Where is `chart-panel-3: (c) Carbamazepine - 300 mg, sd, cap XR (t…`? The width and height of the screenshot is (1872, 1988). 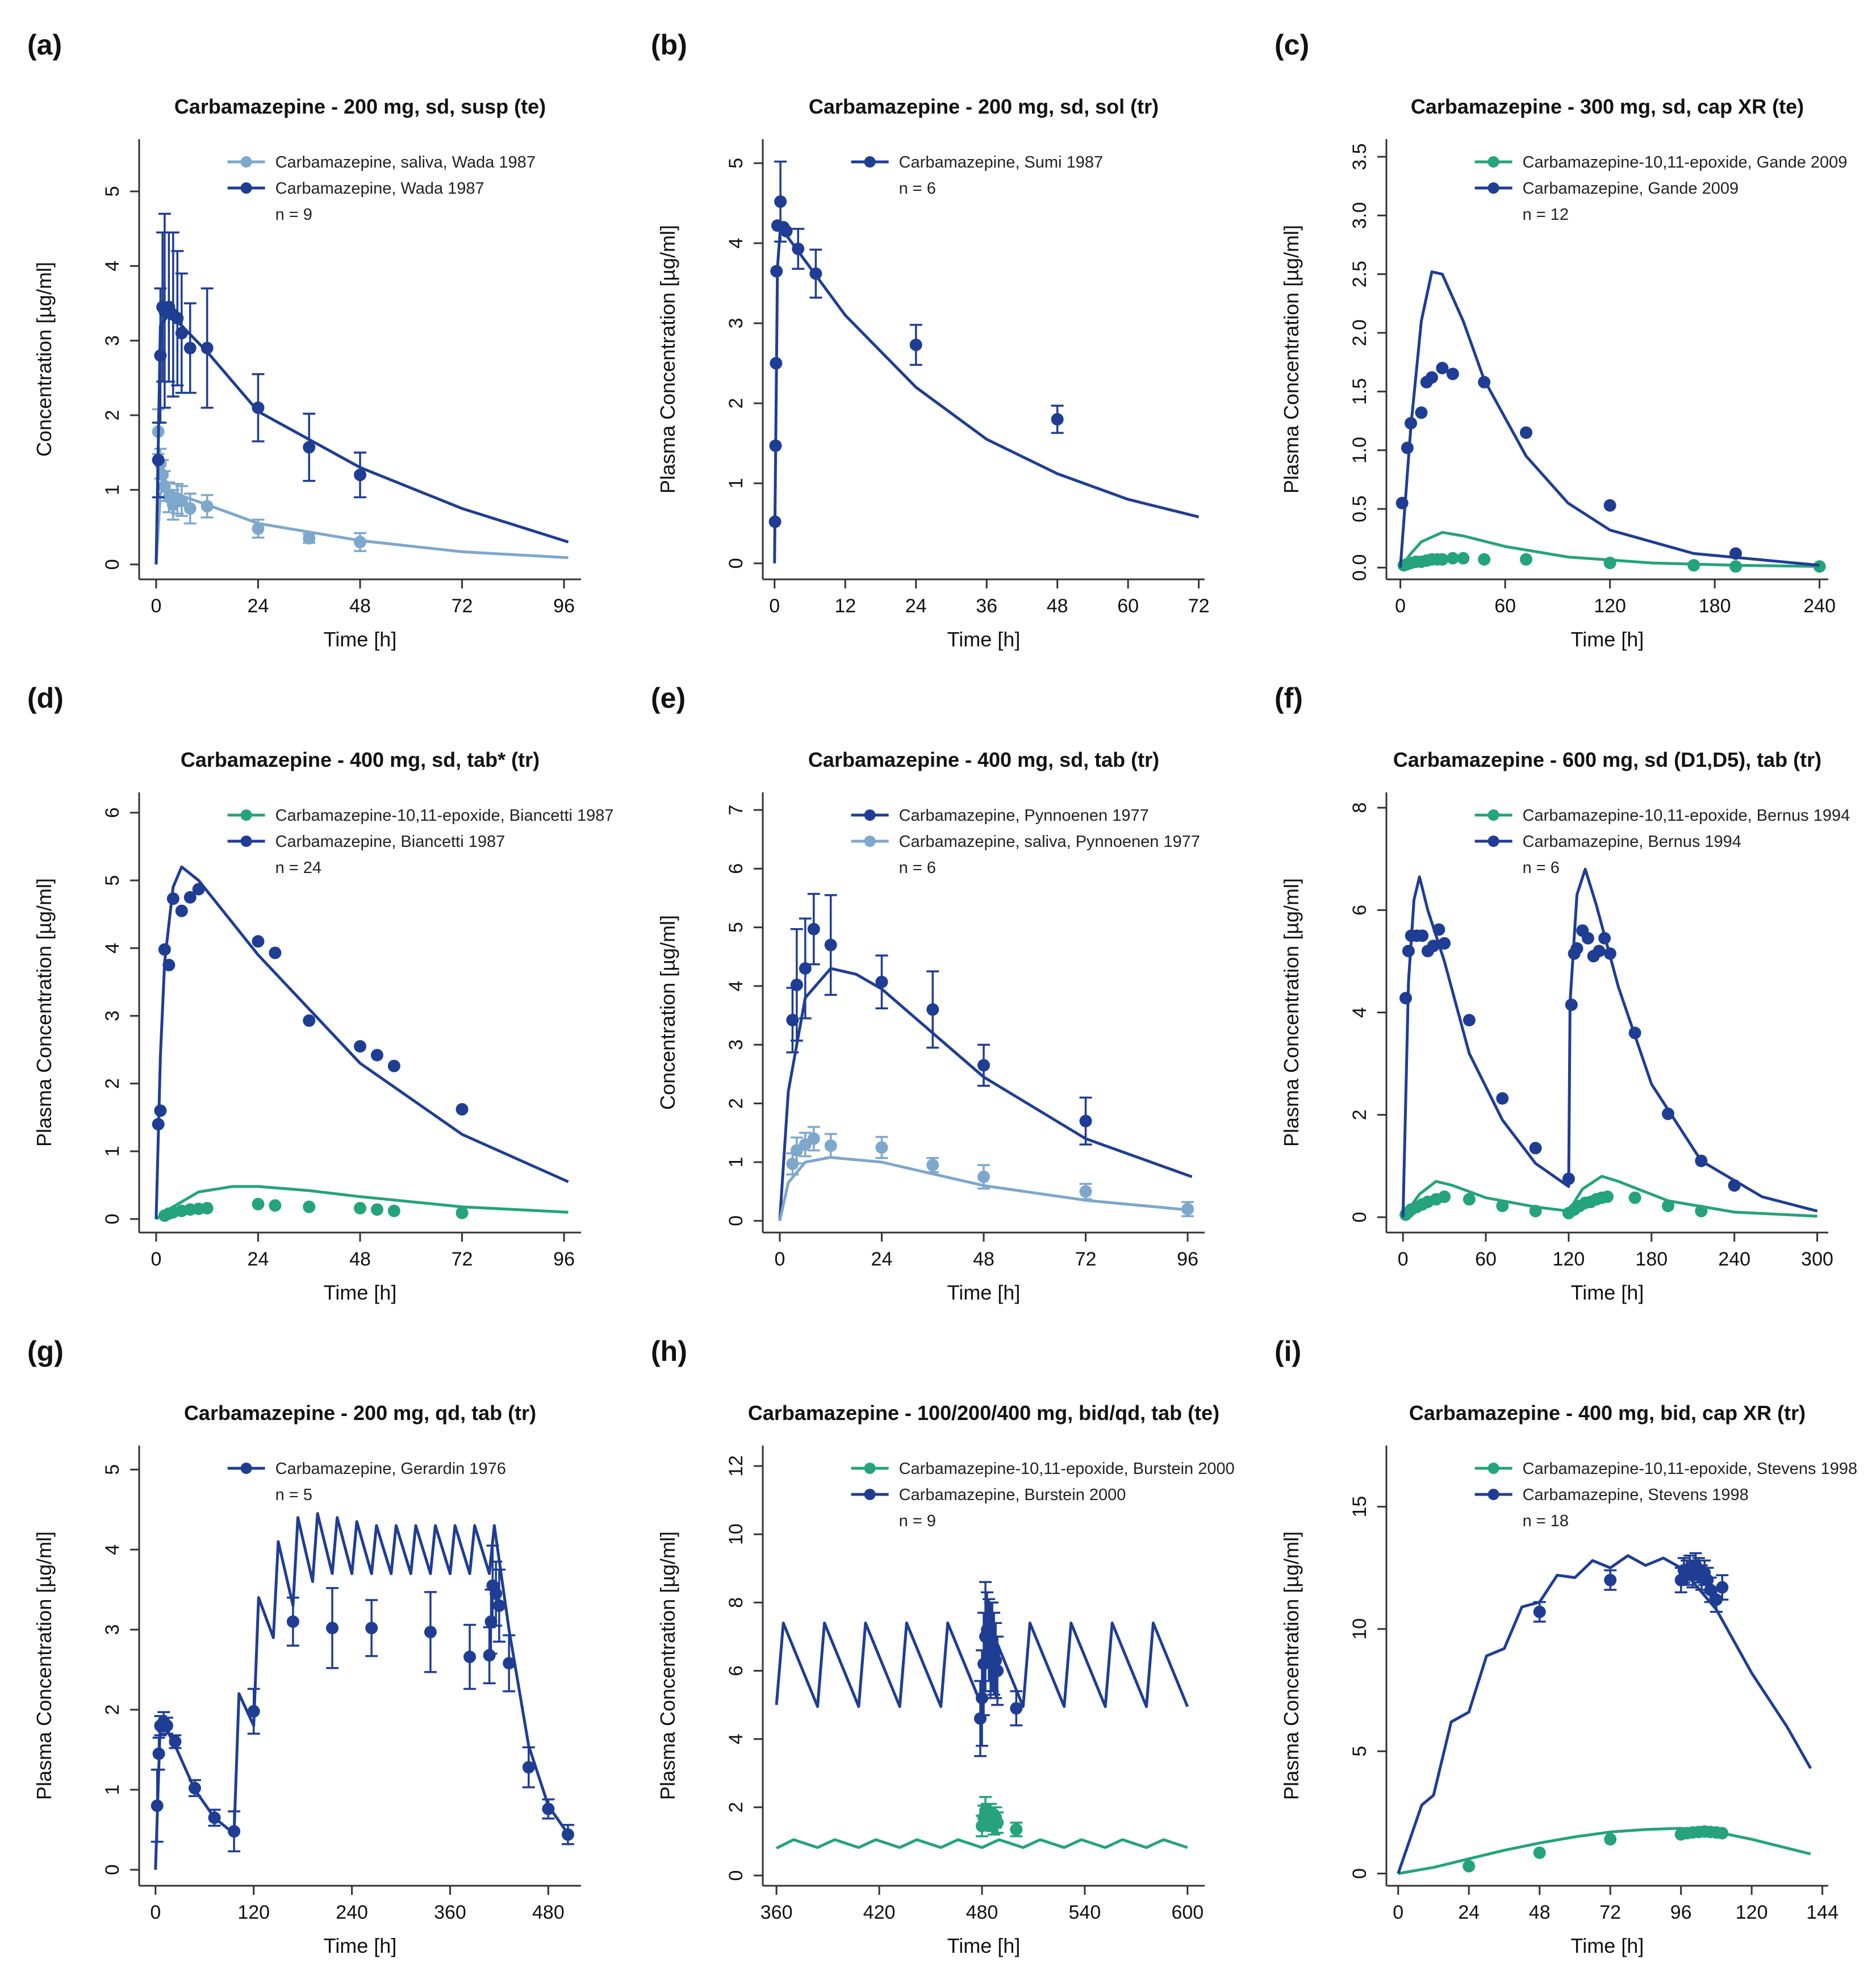
chart-panel-3: (c) Carbamazepine - 300 mg, sd, cap XR (t… is located at coordinates (1561, 340).